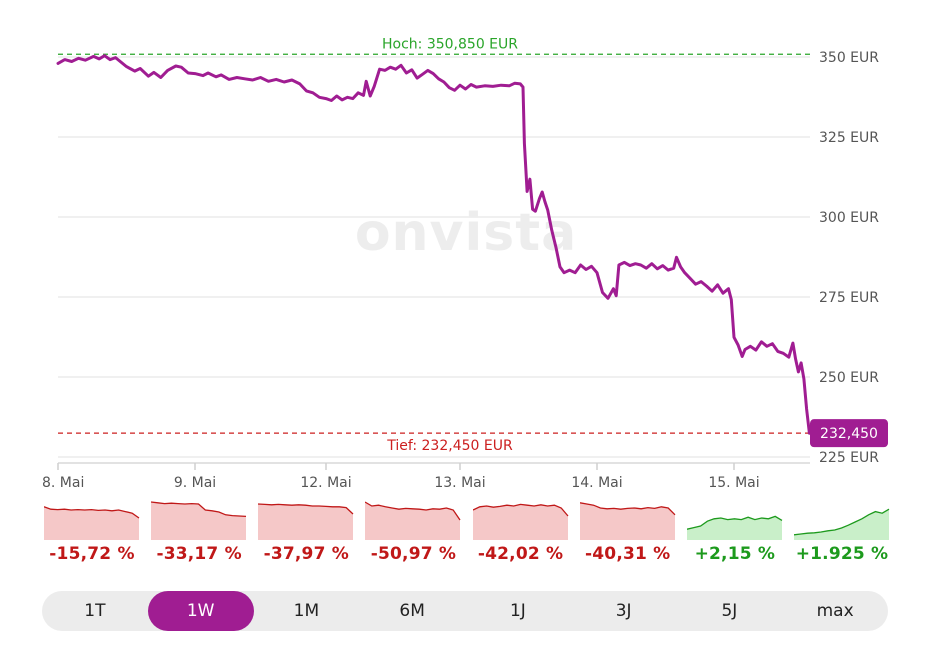 This screenshot has width=931, height=656. Describe the element at coordinates (466, 233) in the screenshot. I see `watermark-logo: onvista` at that location.